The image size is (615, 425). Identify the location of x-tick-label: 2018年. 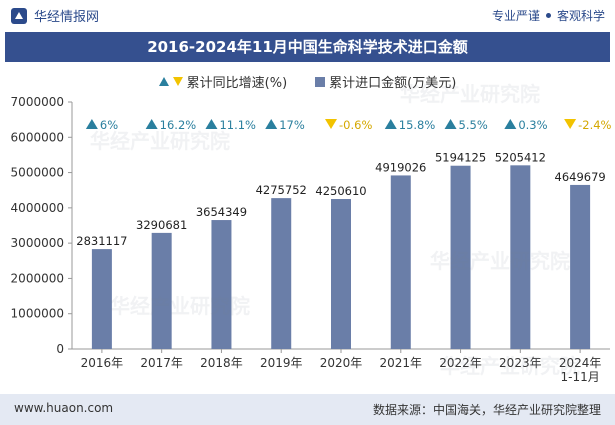
(221, 363).